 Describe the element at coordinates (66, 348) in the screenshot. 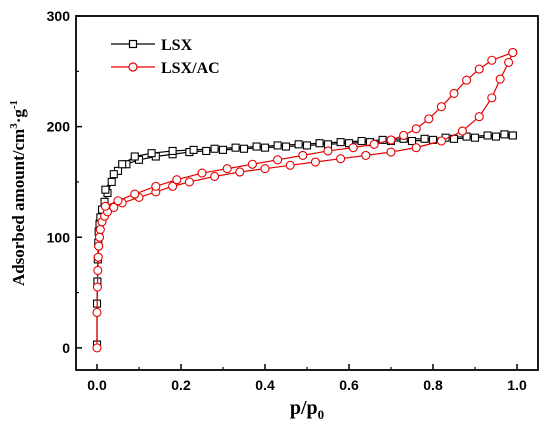

I see `y-tick-label: 0` at that location.